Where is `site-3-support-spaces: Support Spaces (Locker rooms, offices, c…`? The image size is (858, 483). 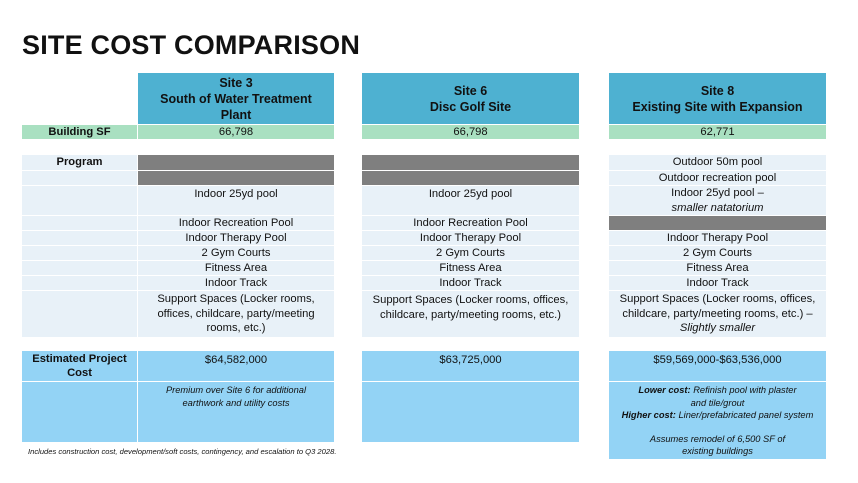 site-3-support-spaces: Support Spaces (Locker rooms, offices, c… is located at coordinates (236, 314).